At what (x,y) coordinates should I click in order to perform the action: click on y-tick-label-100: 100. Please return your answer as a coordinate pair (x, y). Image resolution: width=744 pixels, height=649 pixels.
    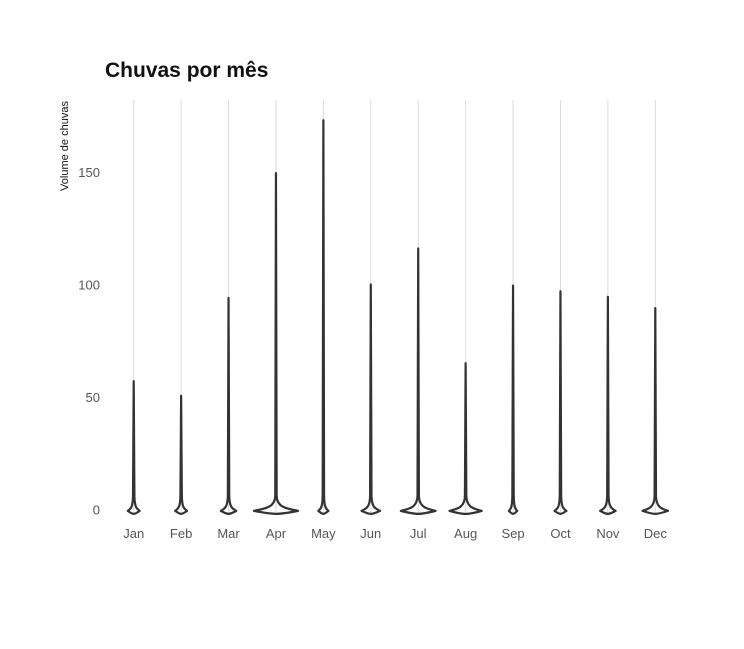
    Looking at the image, I should click on (89, 284).